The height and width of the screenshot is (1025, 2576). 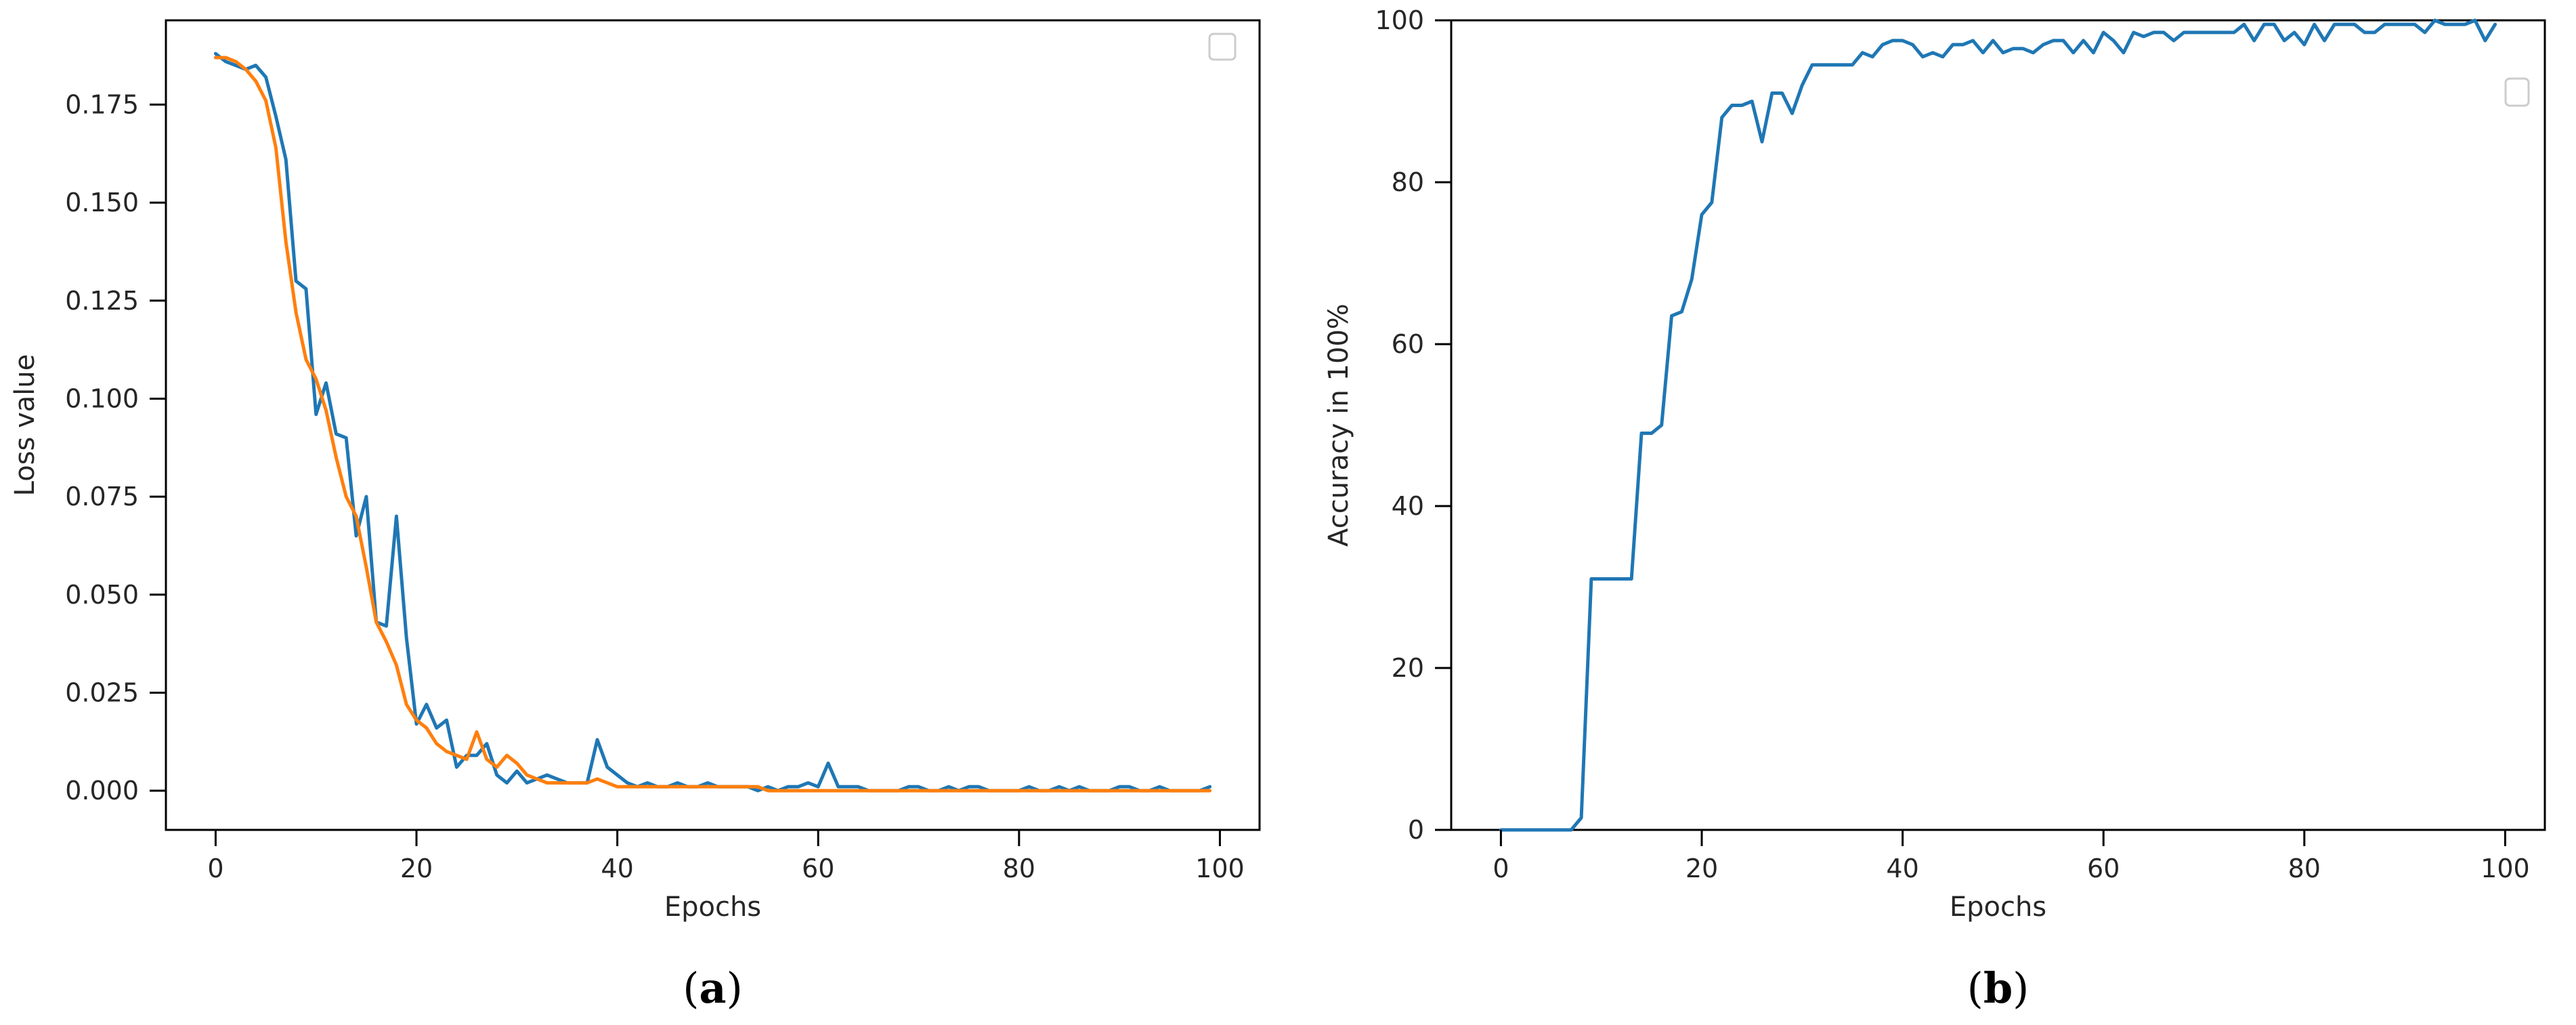 What do you see at coordinates (2517, 92) in the screenshot?
I see `panel-b-legend-box` at bounding box center [2517, 92].